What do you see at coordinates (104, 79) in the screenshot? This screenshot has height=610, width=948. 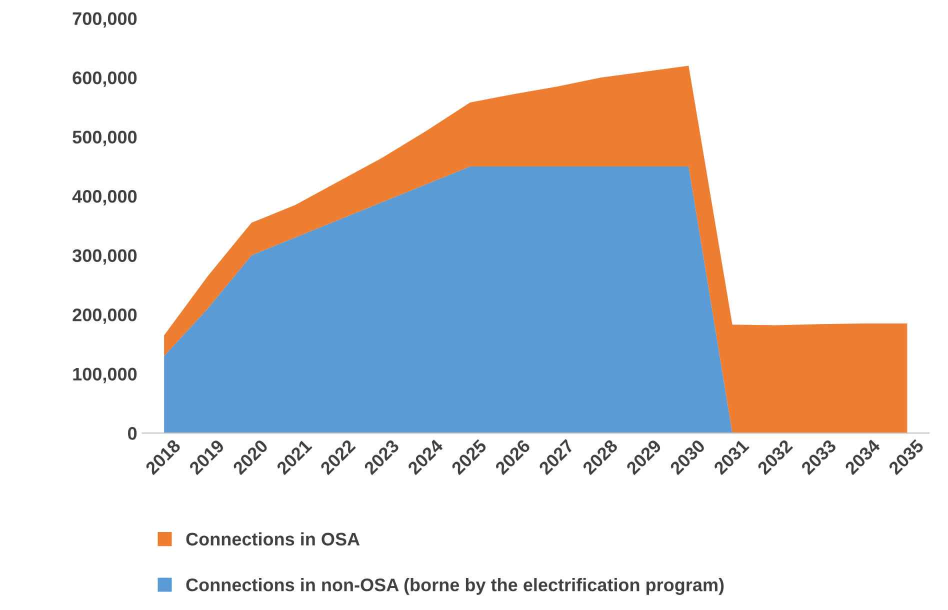 I see `y-tick-label: 600,000` at bounding box center [104, 79].